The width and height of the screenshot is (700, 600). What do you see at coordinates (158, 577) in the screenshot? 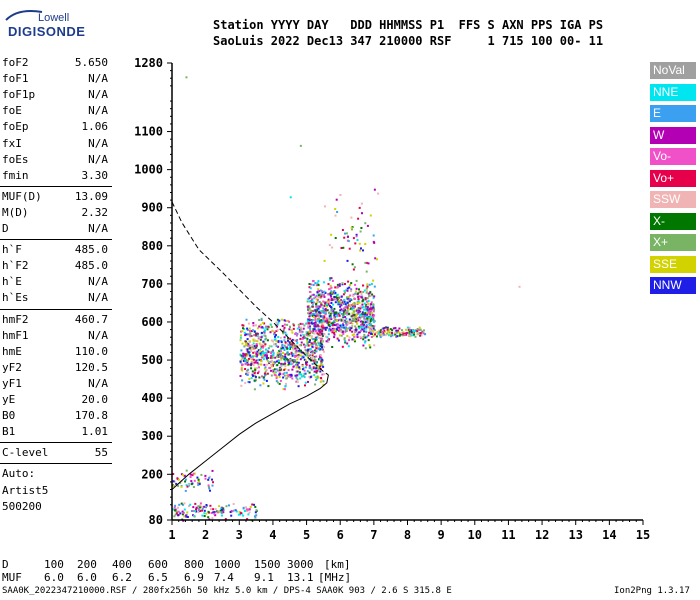
I see `muf-value: 6.5` at bounding box center [158, 577].